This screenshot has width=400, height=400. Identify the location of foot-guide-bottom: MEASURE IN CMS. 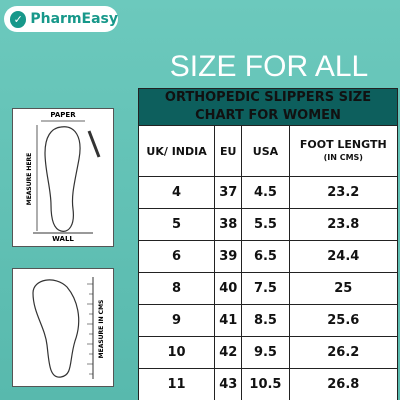
(63, 327).